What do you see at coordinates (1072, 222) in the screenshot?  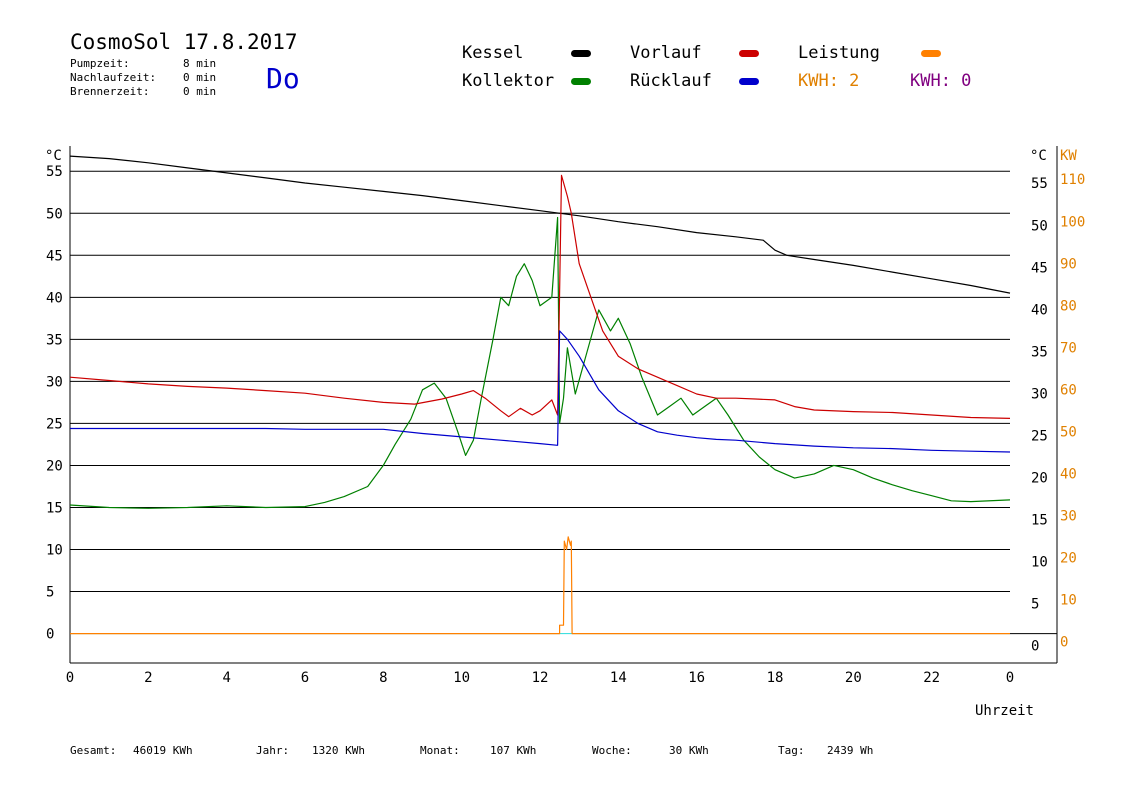 I see `kw-tick-label: 100` at bounding box center [1072, 222].